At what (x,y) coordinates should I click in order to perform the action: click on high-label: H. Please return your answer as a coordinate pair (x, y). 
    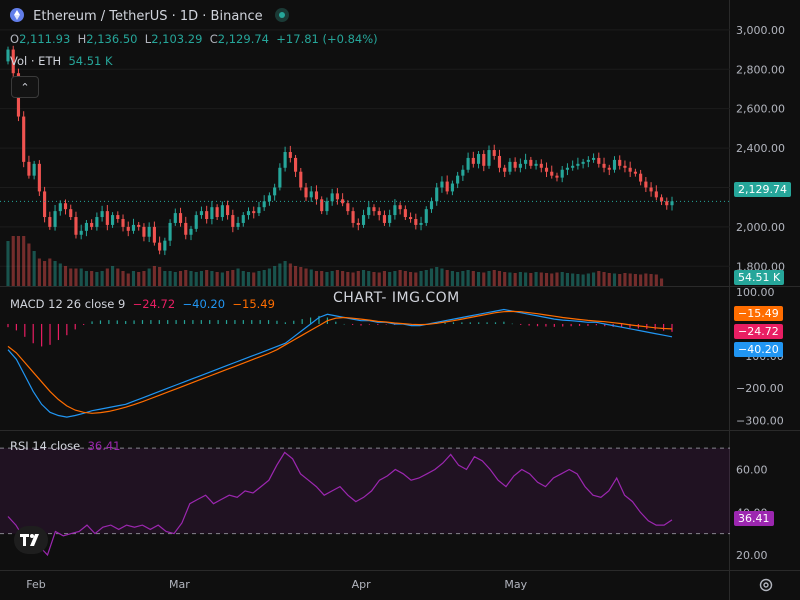
    Looking at the image, I should click on (82, 39).